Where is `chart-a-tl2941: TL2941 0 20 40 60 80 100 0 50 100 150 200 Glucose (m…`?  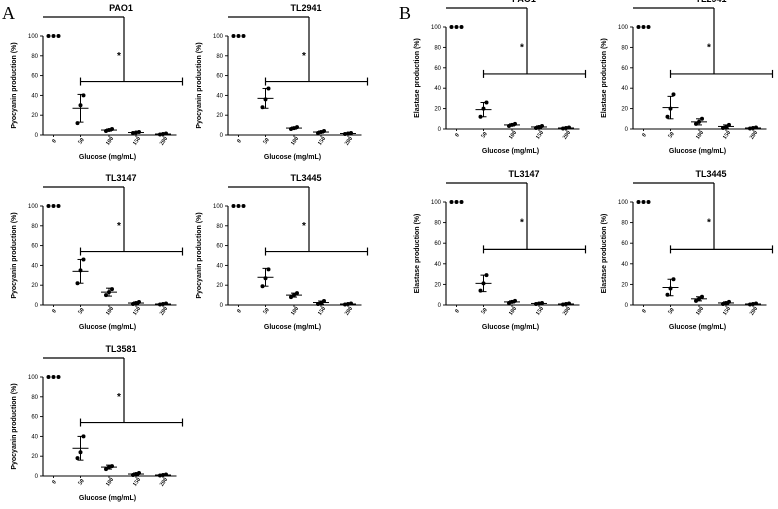 chart-a-tl2941: TL2941 0 20 40 60 80 100 0 50 100 150 200 Glucose (m… is located at coordinates (282, 82).